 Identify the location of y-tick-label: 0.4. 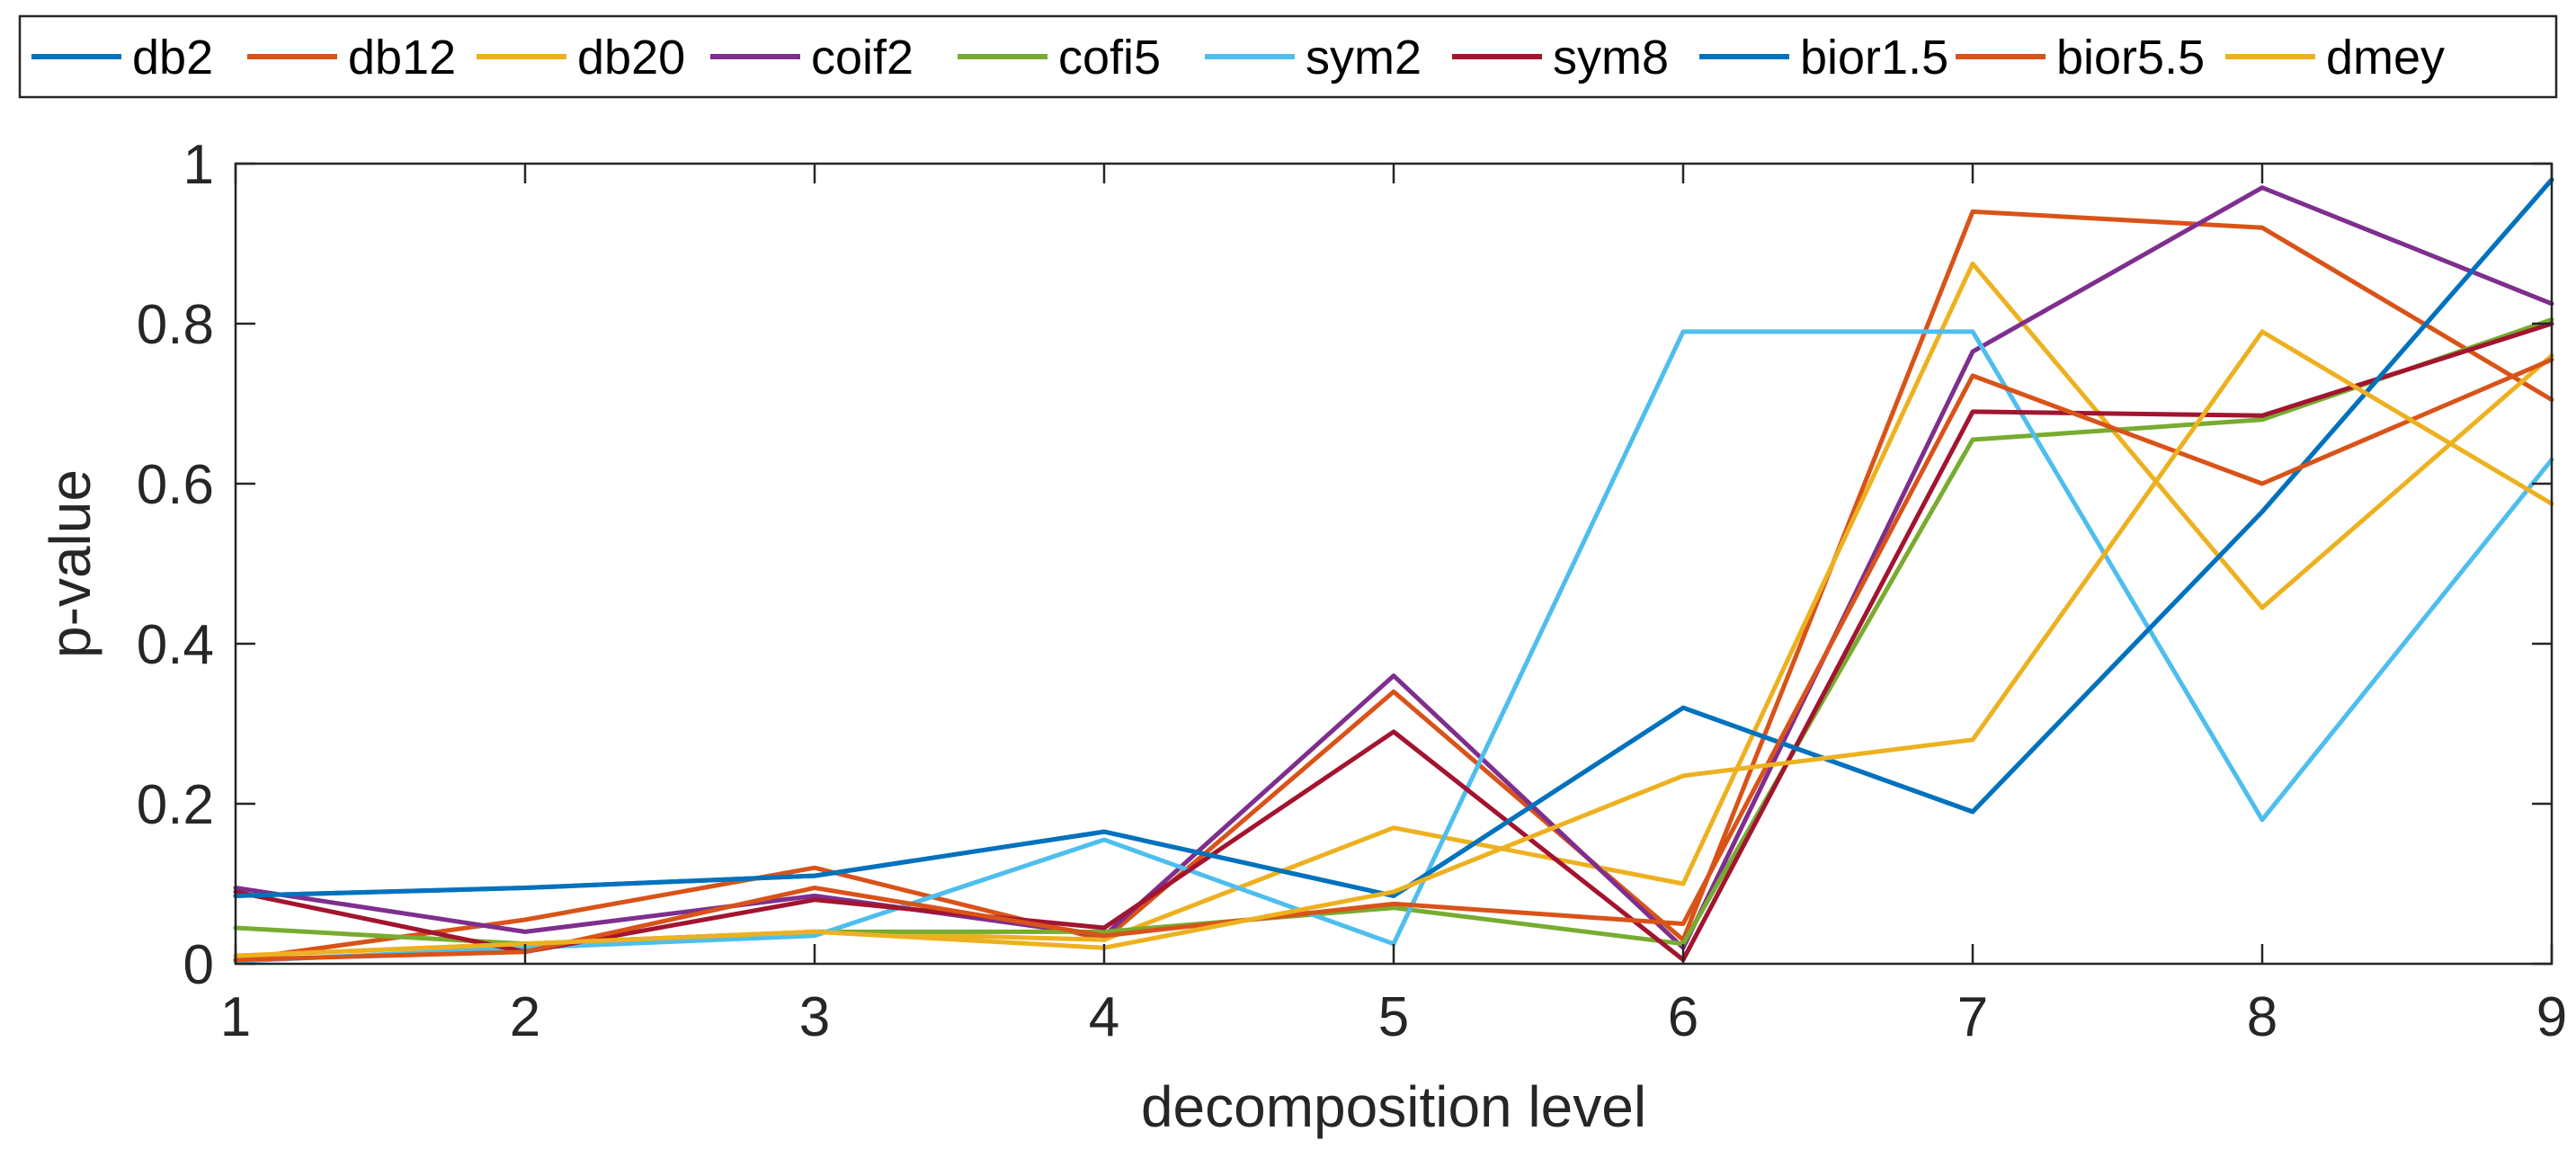
(176, 645).